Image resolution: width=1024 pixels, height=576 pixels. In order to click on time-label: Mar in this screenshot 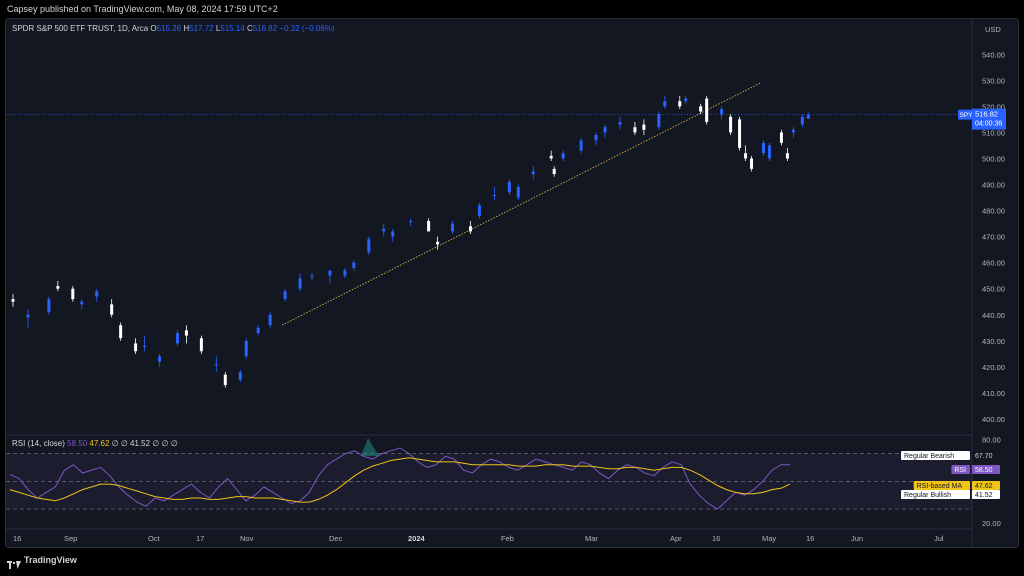, I will do `click(591, 538)`.